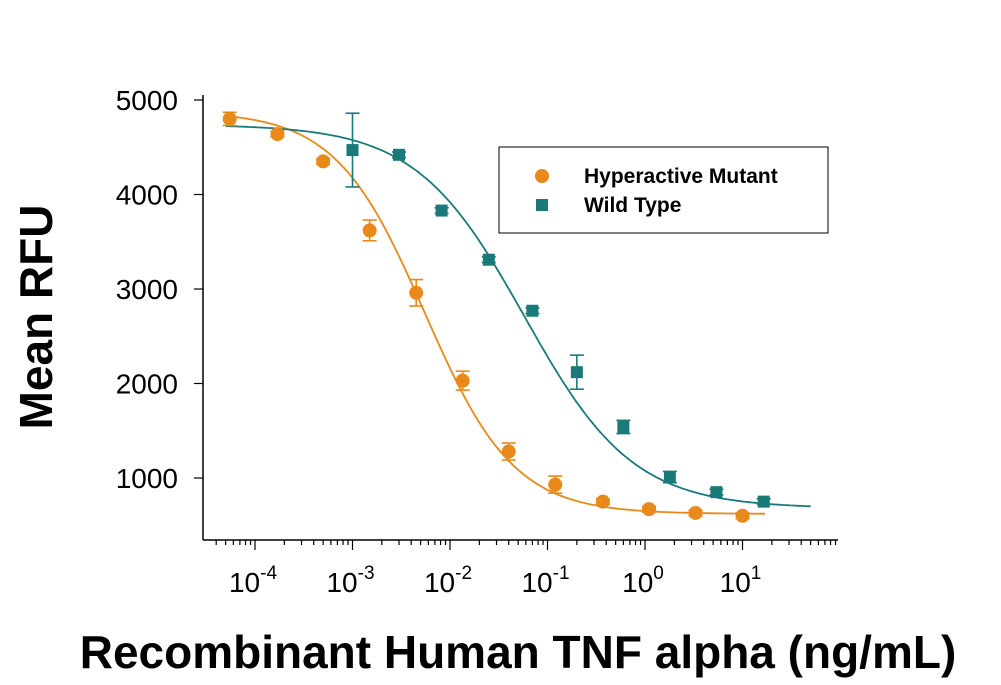  Describe the element at coordinates (741, 580) in the screenshot. I see `x-tick-label: 10¹` at that location.